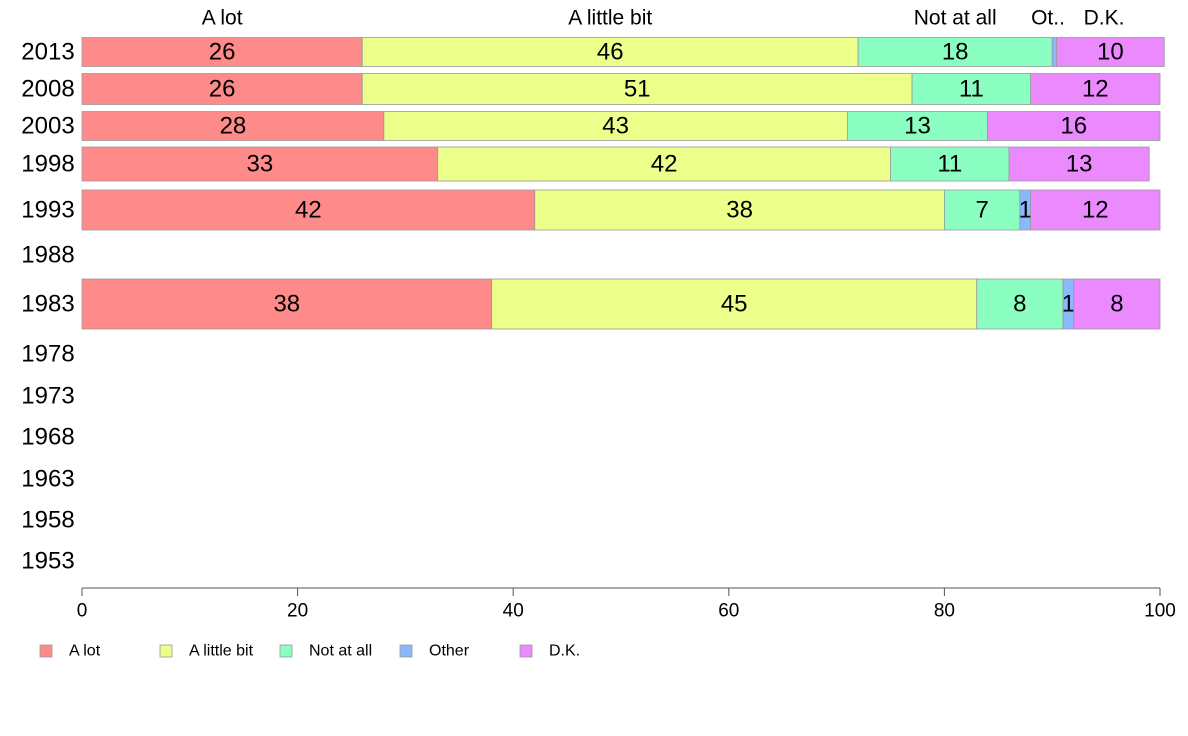  I want to click on y-tick-label: 1968, so click(47, 437).